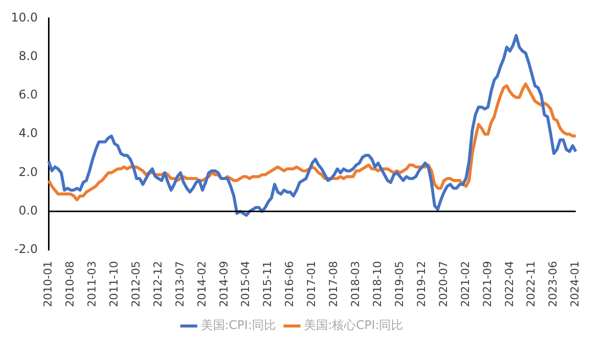 The width and height of the screenshot is (600, 350). I want to click on y-tick-label: -2.0, so click(26, 249).